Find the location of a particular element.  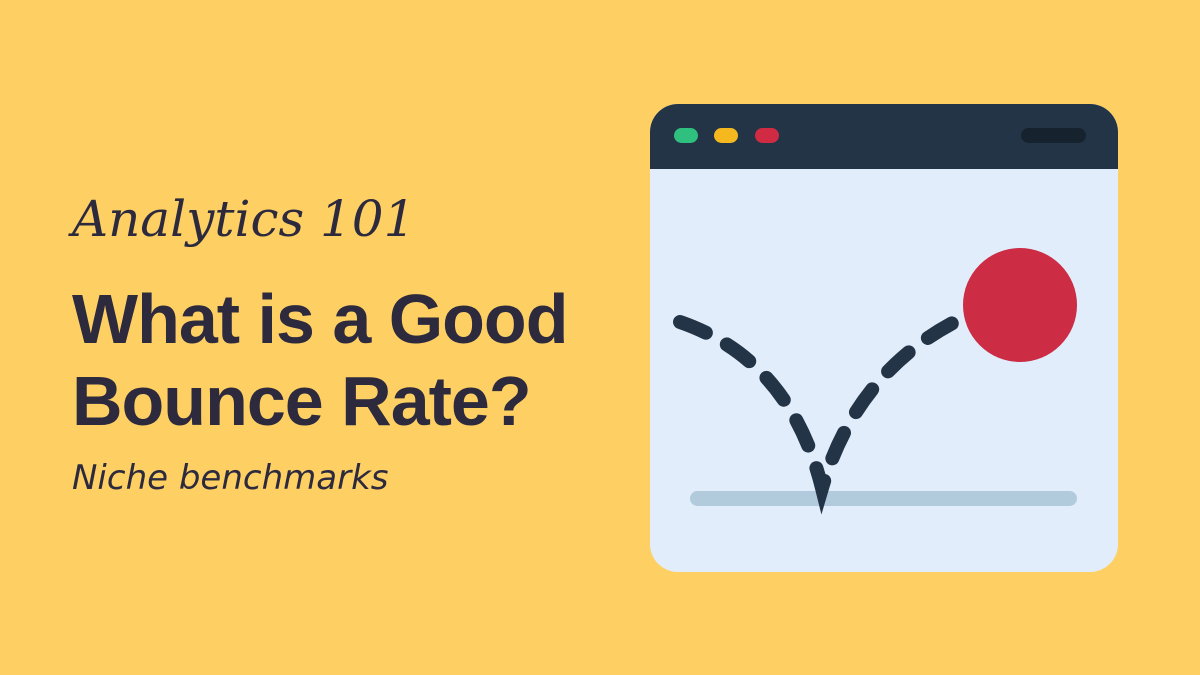

address-bar is located at coordinates (1053, 135).